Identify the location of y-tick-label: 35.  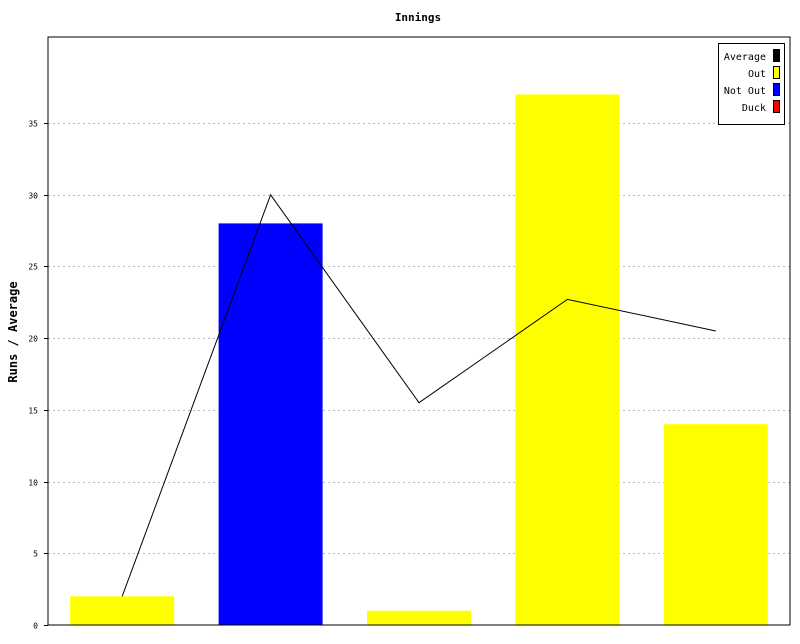
(33, 124).